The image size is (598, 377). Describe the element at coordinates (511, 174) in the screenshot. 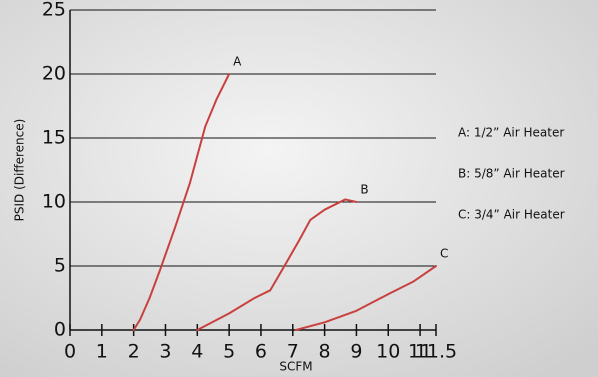

I see `legend-note: B: 5/8” Air Heater` at that location.